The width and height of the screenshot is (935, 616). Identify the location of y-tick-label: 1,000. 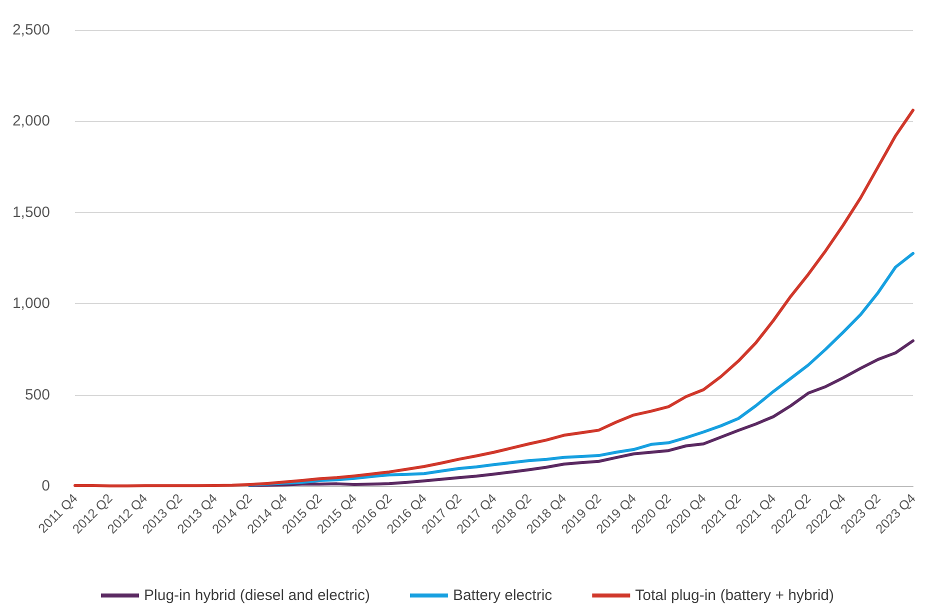
(31, 303).